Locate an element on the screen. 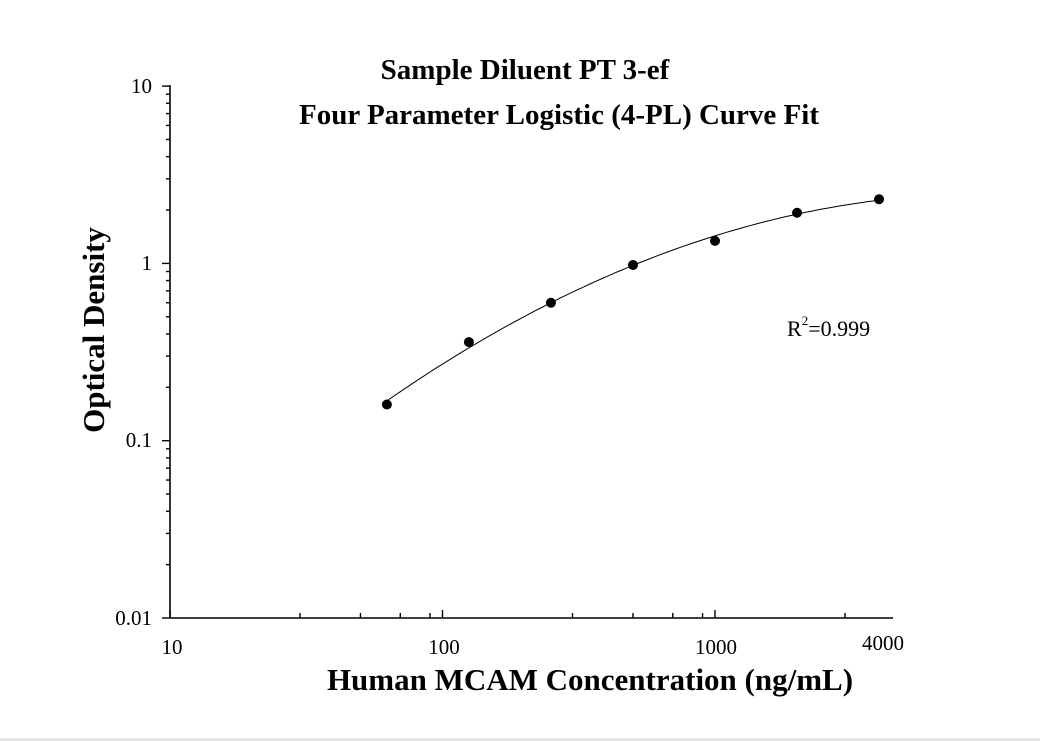  data-points is located at coordinates (633, 302).